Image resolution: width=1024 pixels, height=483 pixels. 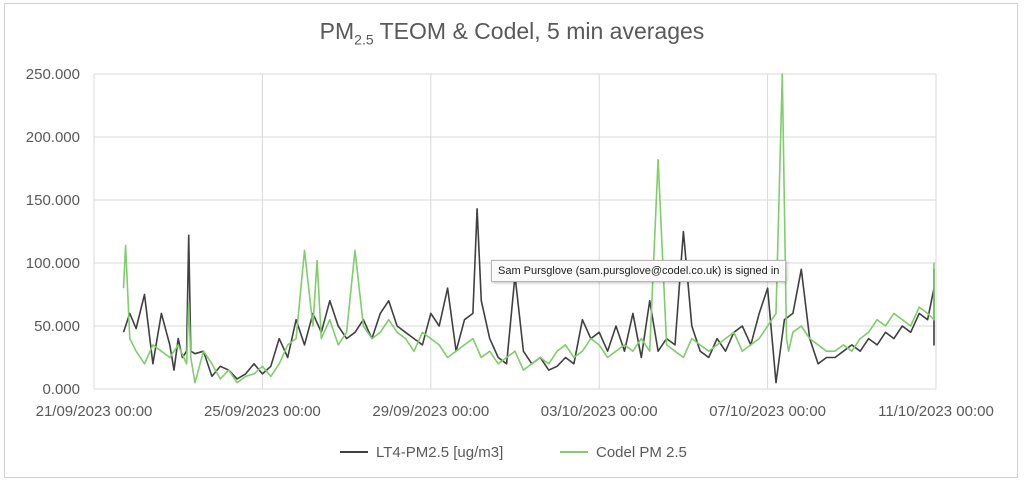 I want to click on y-tick-label: 50.000, so click(x=57, y=326).